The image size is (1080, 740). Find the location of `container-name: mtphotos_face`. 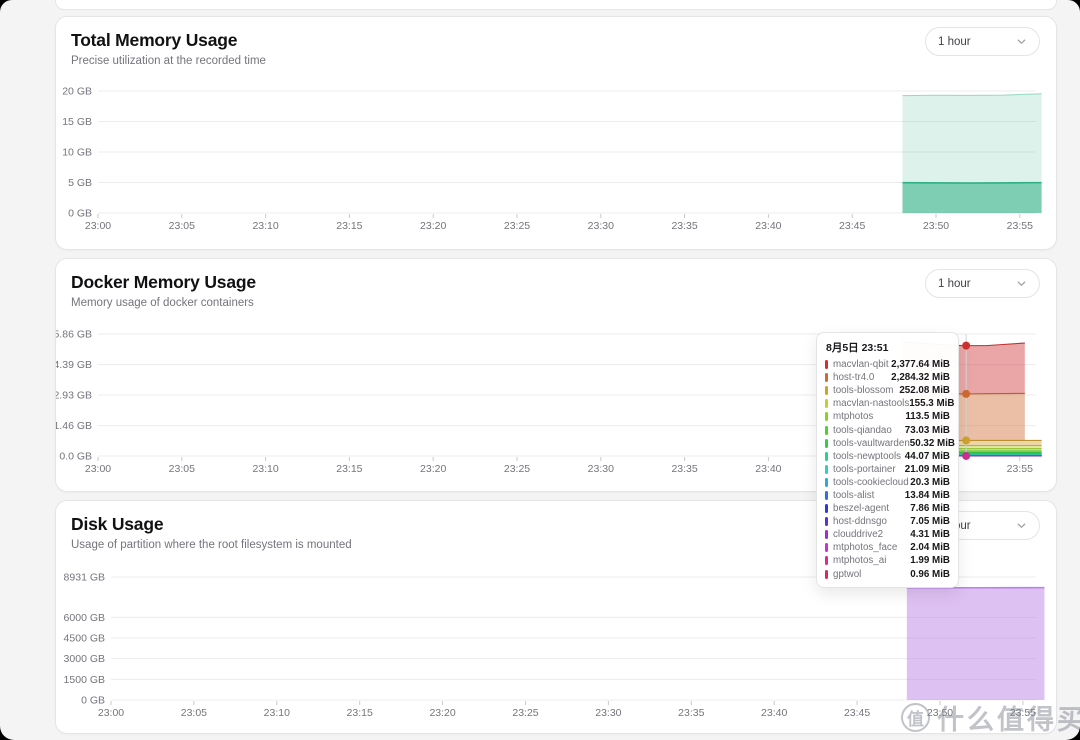

container-name: mtphotos_face is located at coordinates (865, 548).